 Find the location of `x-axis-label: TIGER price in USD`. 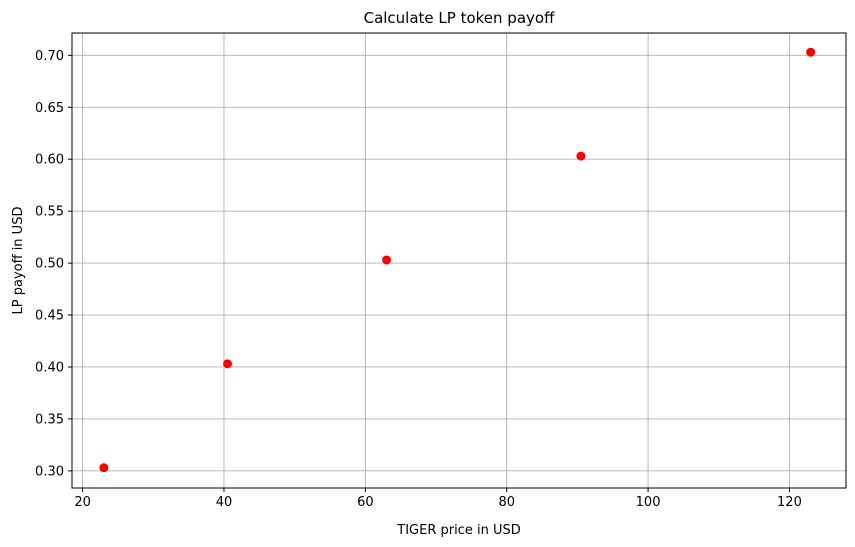

x-axis-label: TIGER price in USD is located at coordinates (458, 530).